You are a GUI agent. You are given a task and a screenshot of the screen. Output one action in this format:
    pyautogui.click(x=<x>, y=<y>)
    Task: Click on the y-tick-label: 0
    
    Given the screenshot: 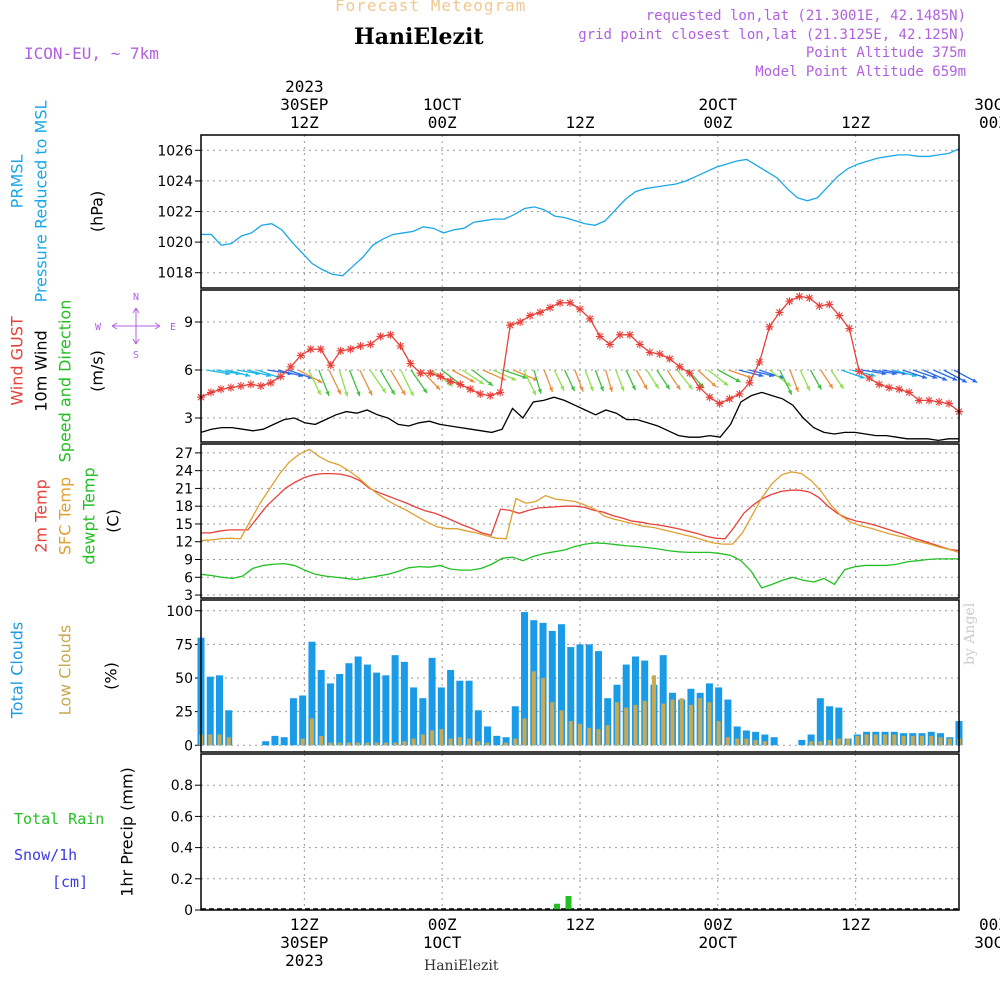 What is the action you would take?
    pyautogui.click(x=188, y=746)
    